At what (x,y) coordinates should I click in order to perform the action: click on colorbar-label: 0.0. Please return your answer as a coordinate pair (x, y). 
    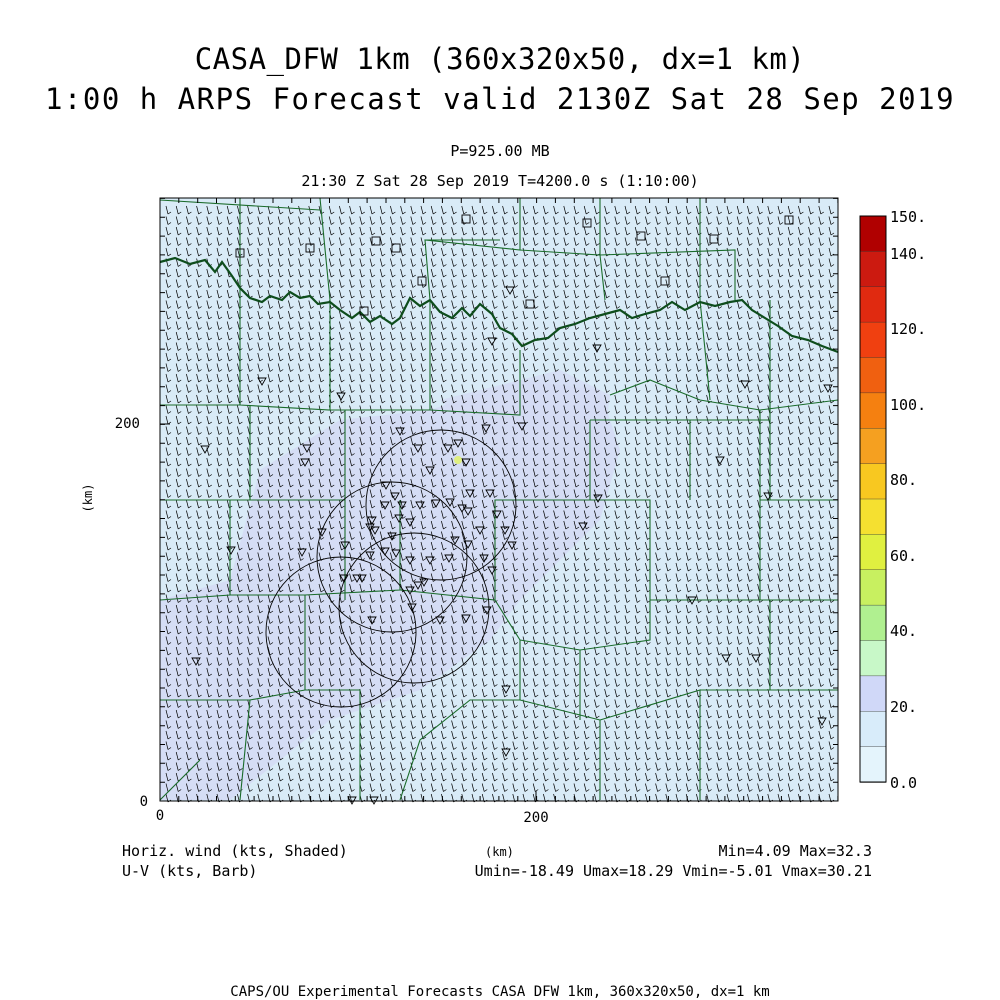
    Looking at the image, I should click on (903, 783).